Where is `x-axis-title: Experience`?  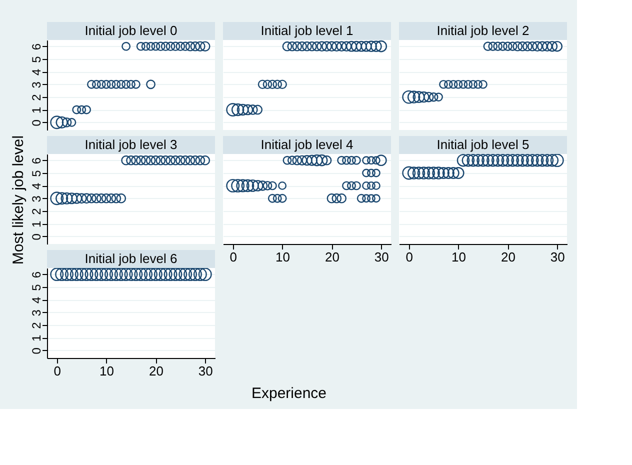 x-axis-title: Experience is located at coordinates (289, 393).